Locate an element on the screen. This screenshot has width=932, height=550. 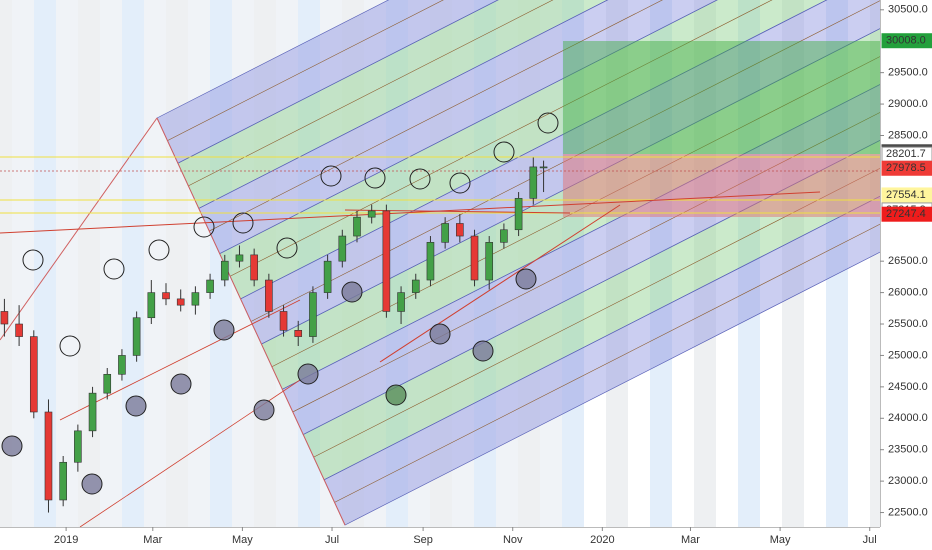
x-tick-label: 2020 is located at coordinates (602, 540).